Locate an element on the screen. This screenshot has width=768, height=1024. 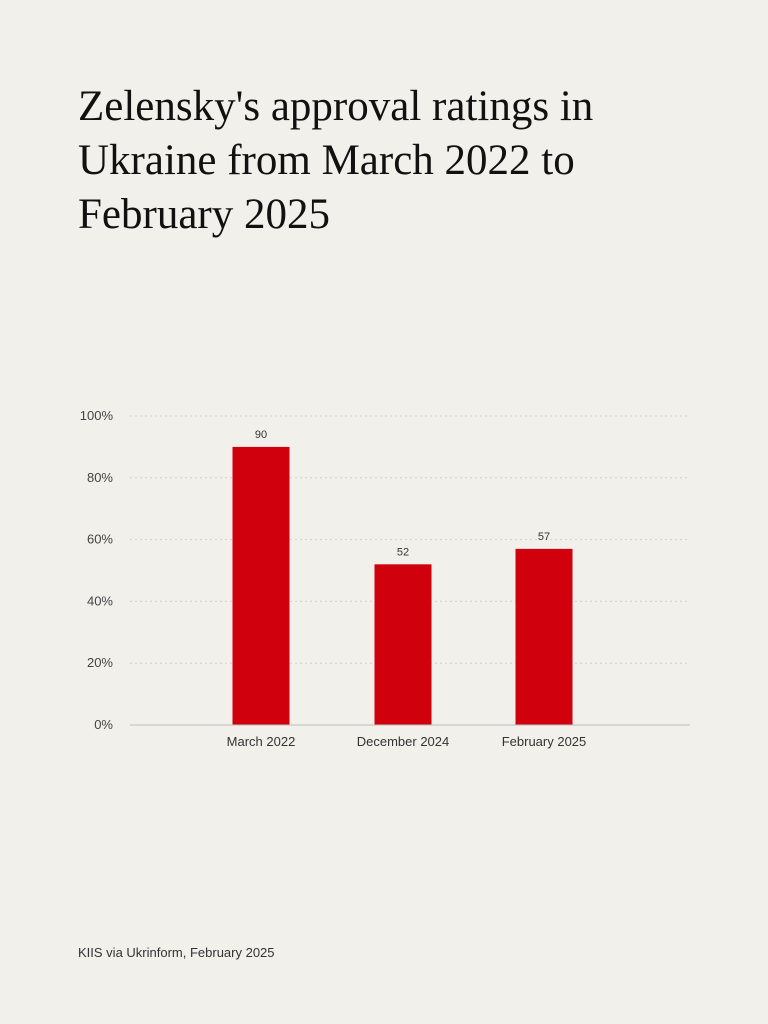
y-tick-label: 60% is located at coordinates (100, 539).